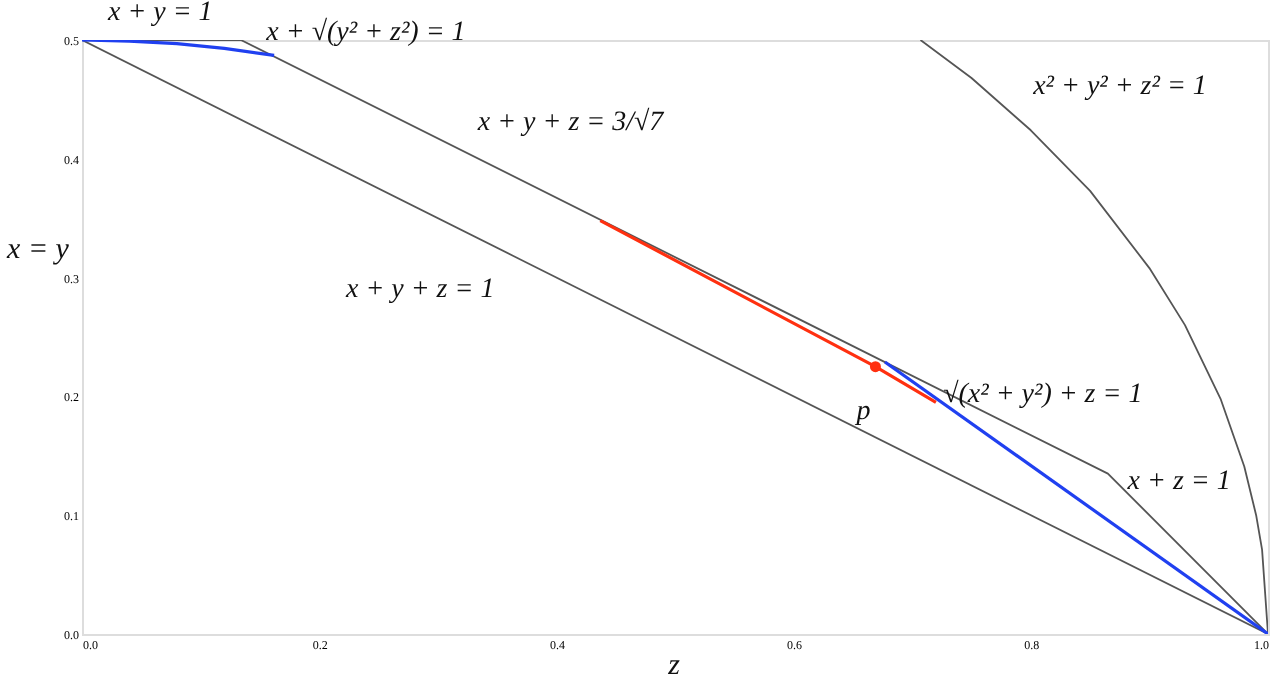  I want to click on y-axis-title: x = y, so click(37, 250).